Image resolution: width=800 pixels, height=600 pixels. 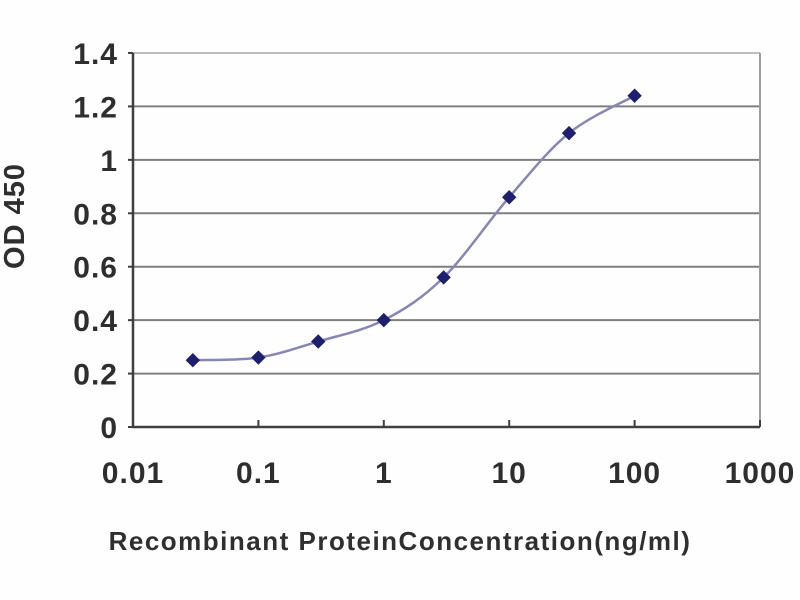 I want to click on y-tick-label: 1.4, so click(x=95, y=54).